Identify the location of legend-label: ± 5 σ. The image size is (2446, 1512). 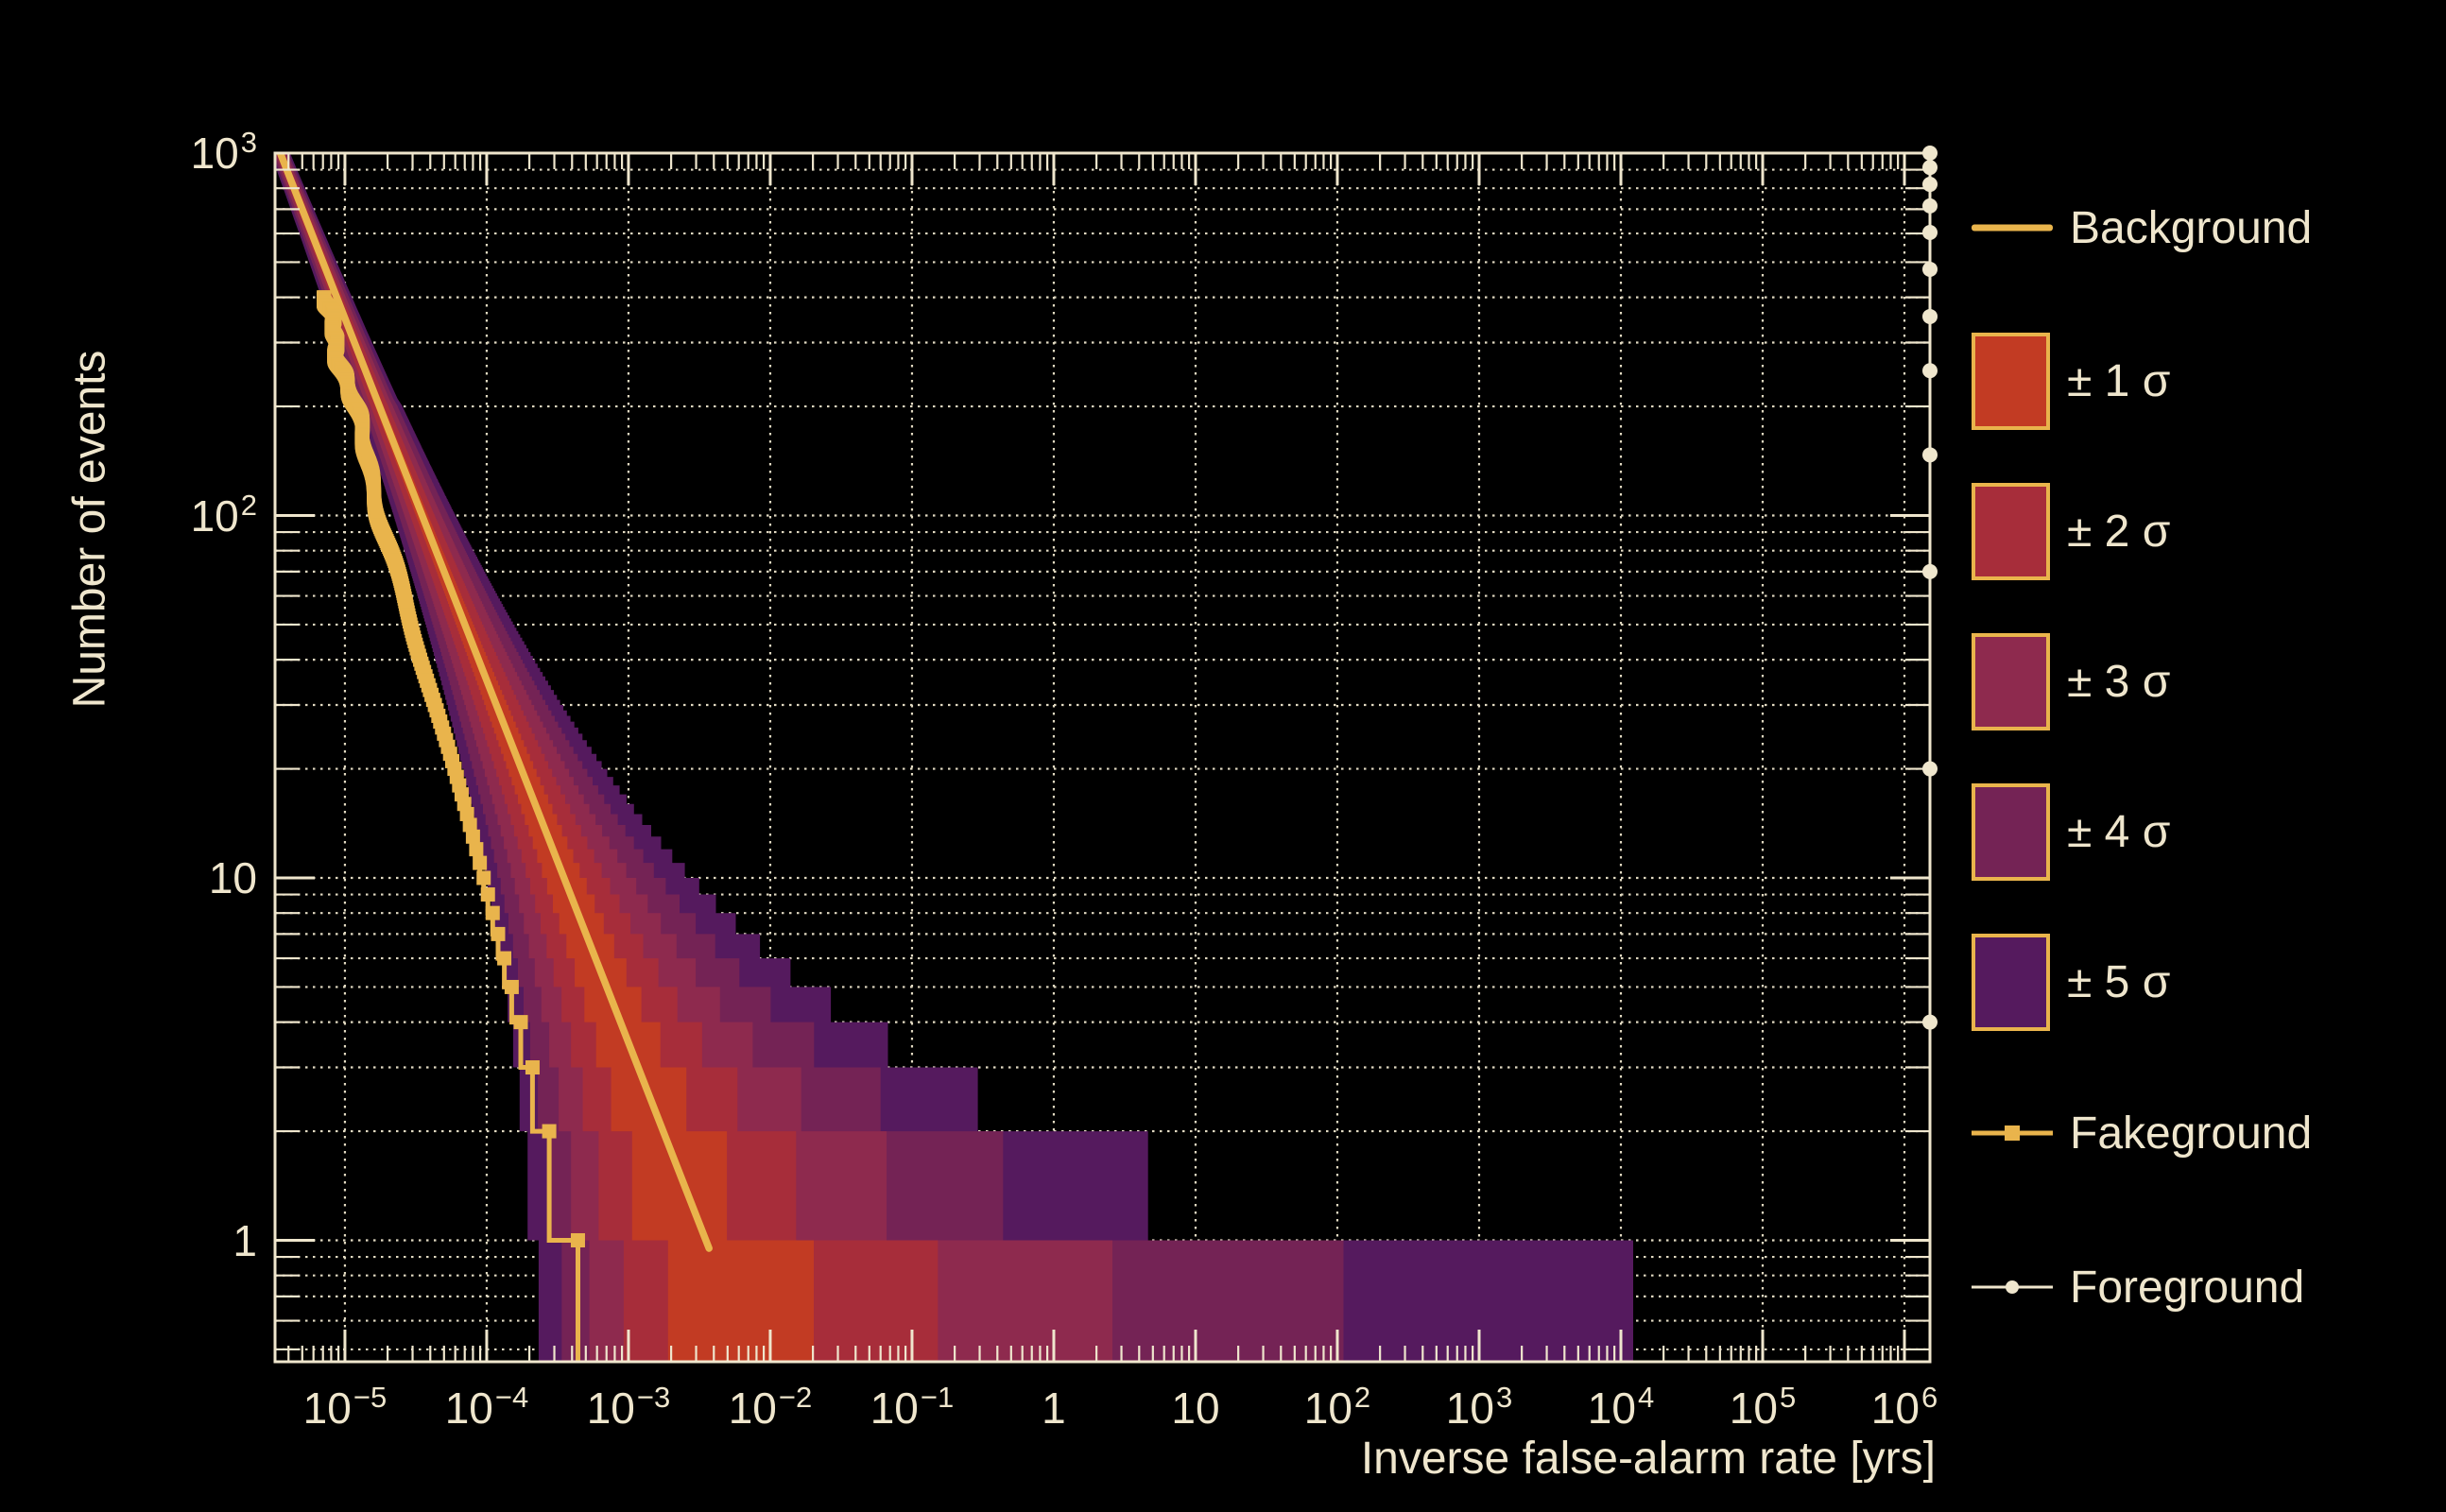
(2119, 981).